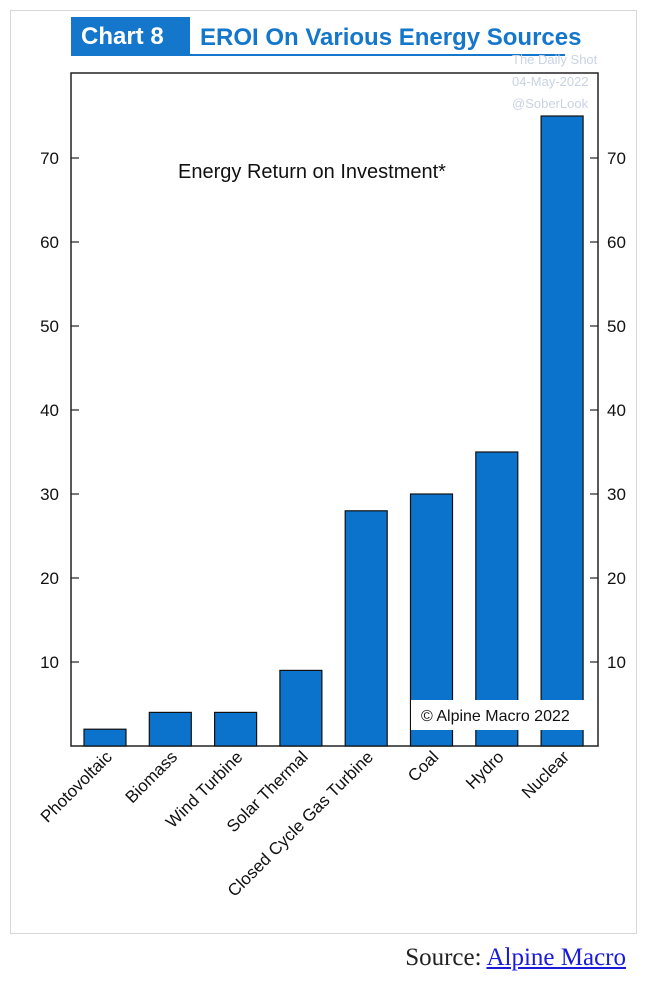 The width and height of the screenshot is (646, 982). Describe the element at coordinates (76, 786) in the screenshot. I see `x-tick-label: Photovoltaic` at that location.